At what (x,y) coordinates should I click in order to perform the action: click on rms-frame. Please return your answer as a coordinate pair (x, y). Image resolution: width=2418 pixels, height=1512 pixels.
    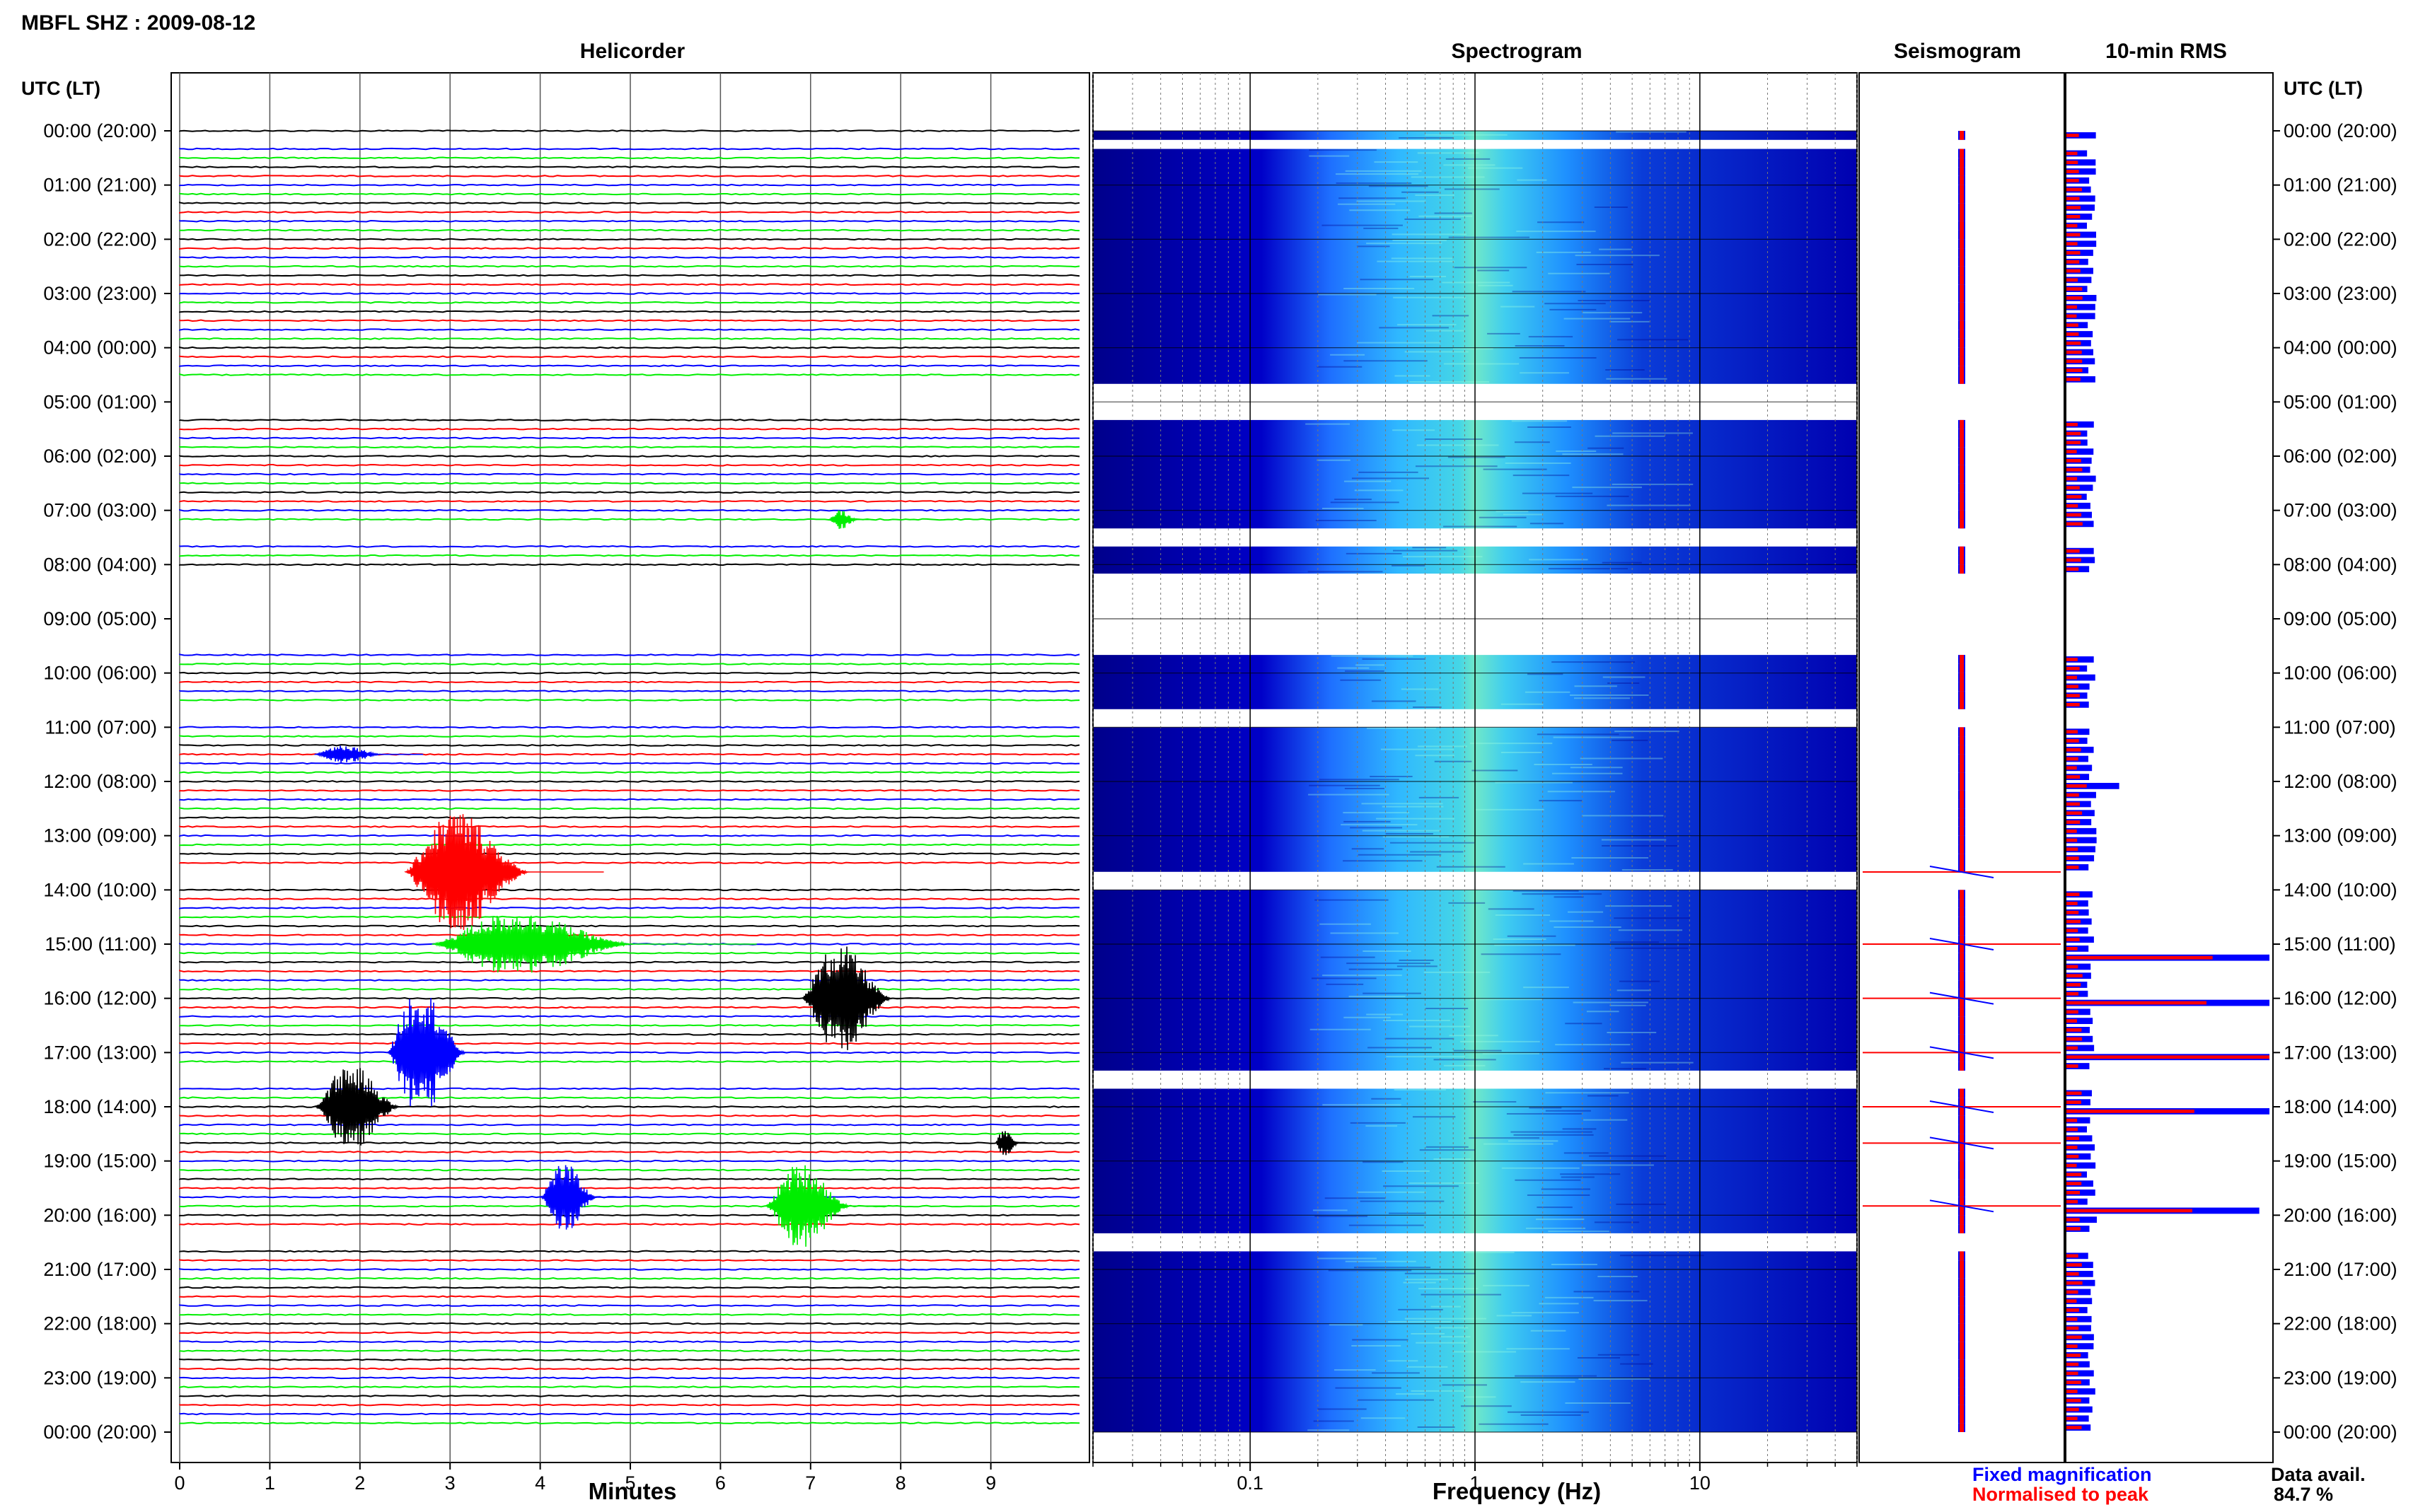
    Looking at the image, I should click on (2169, 767).